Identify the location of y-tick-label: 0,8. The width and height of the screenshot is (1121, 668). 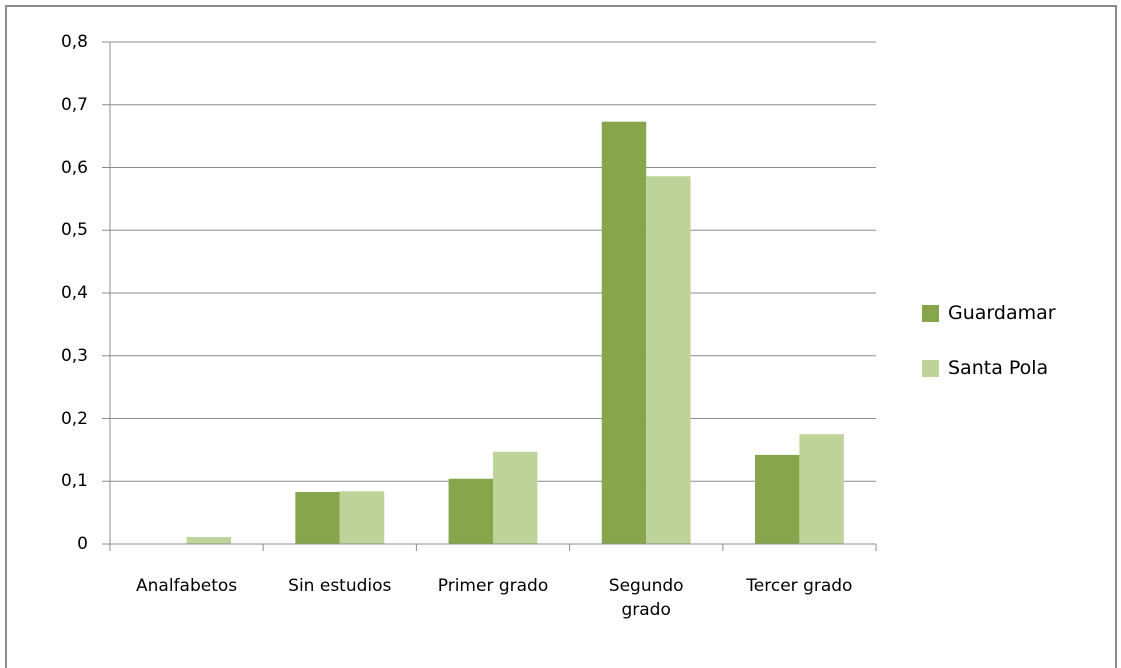
(74, 42).